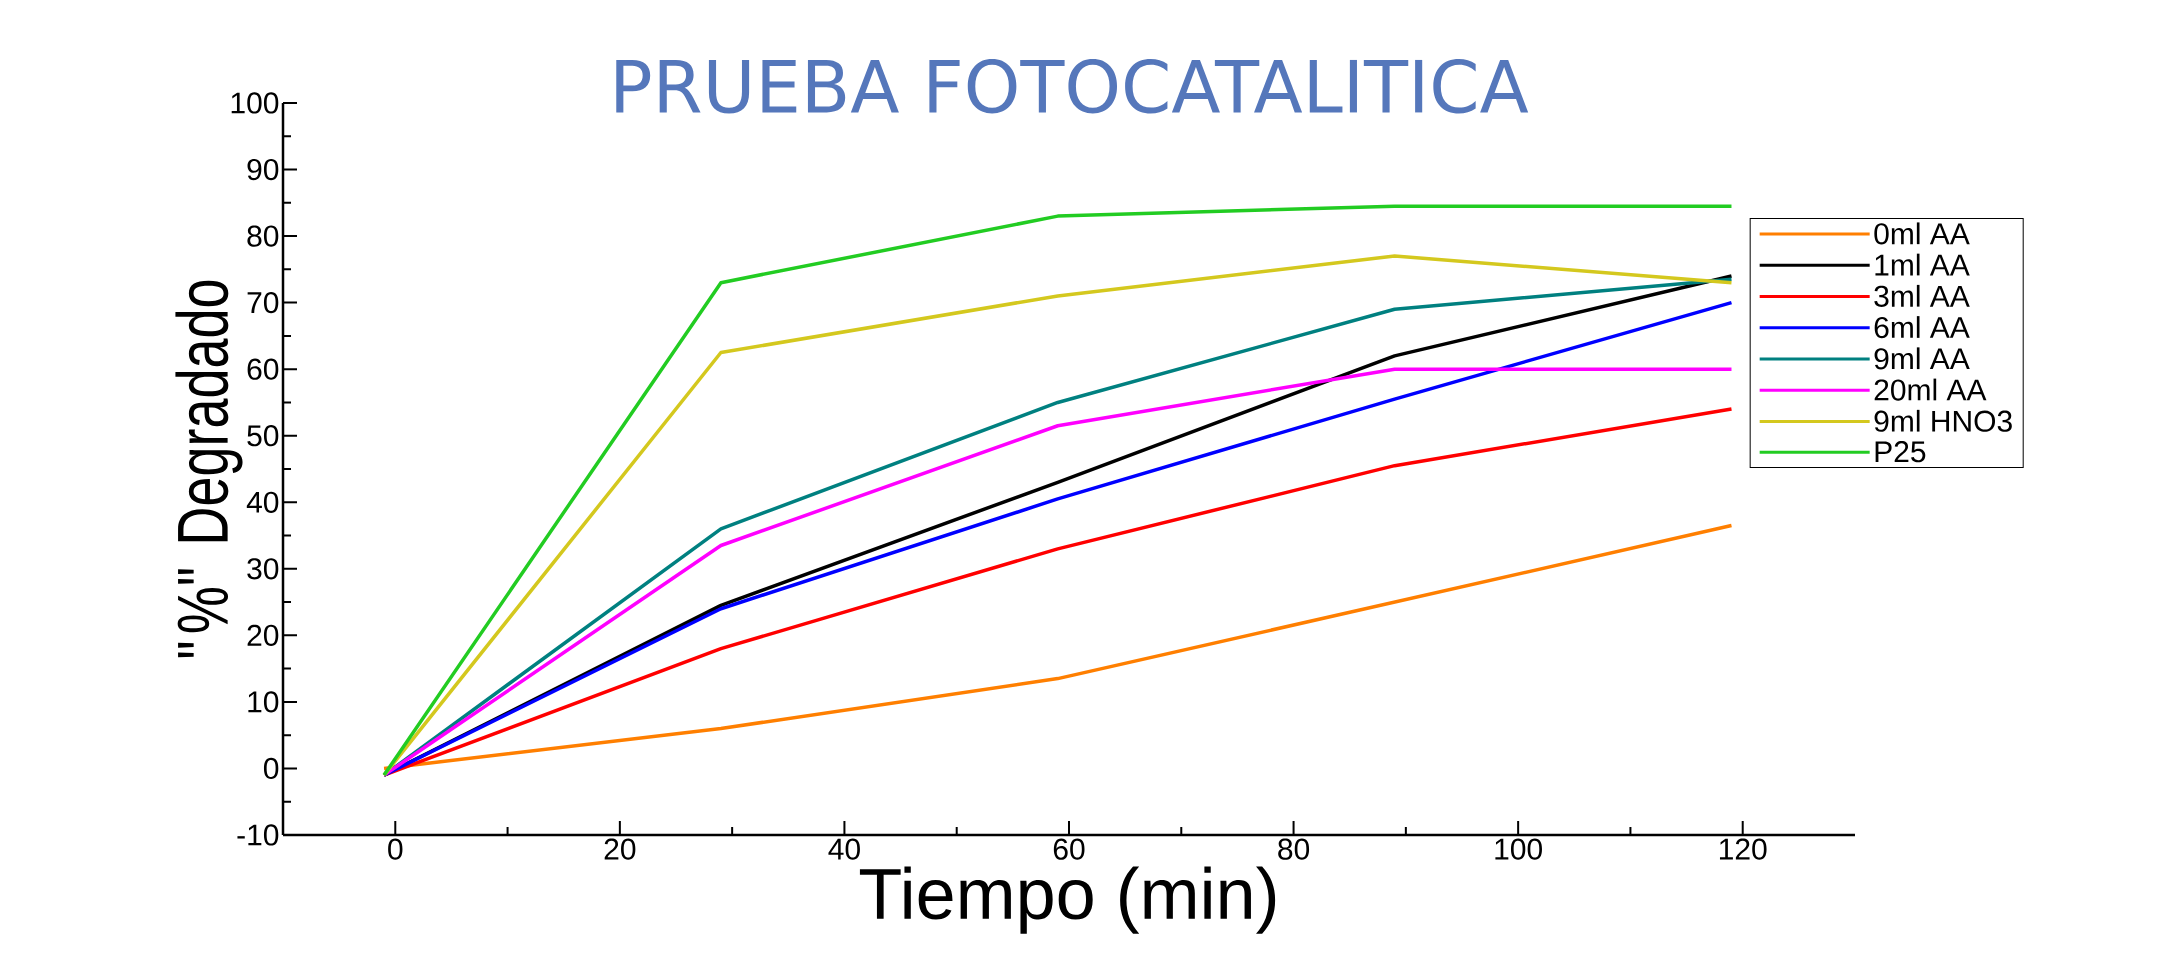 This screenshot has height=973, width=2164. I want to click on x-tick-label: 20, so click(620, 849).